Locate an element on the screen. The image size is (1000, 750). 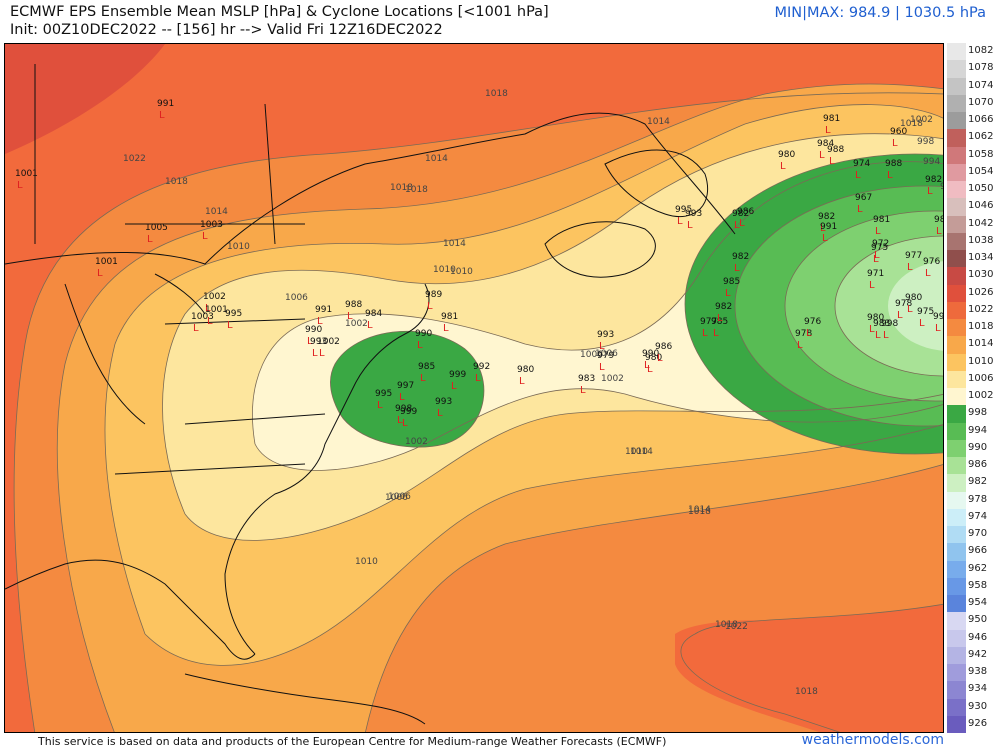
cyclone-pressure-value: 1005 is located at coordinates (156, 228).